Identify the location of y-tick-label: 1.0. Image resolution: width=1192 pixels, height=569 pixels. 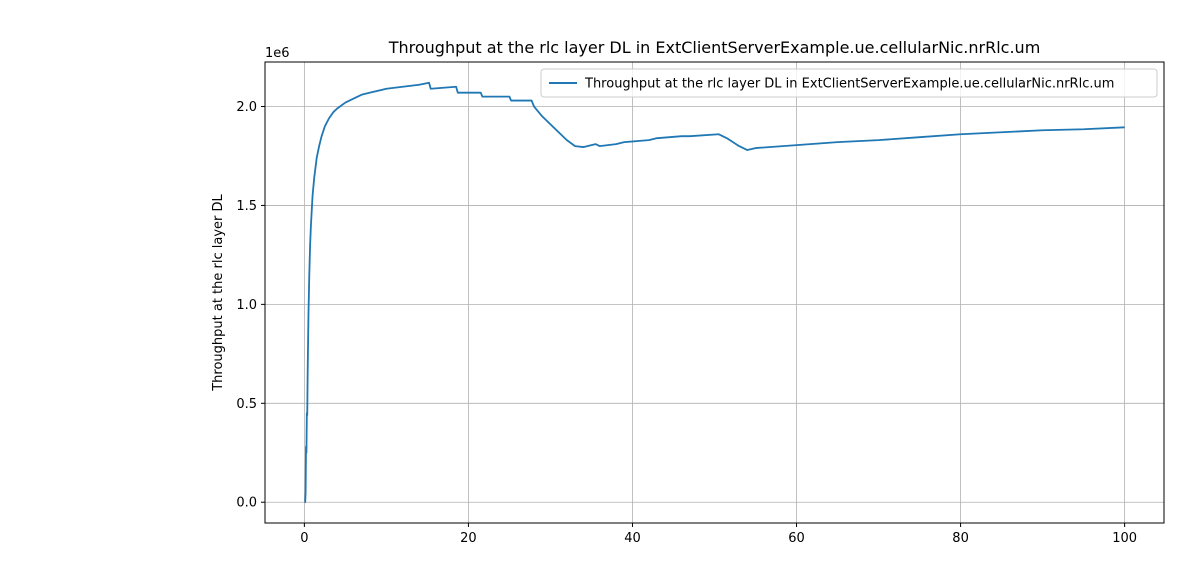
(246, 305).